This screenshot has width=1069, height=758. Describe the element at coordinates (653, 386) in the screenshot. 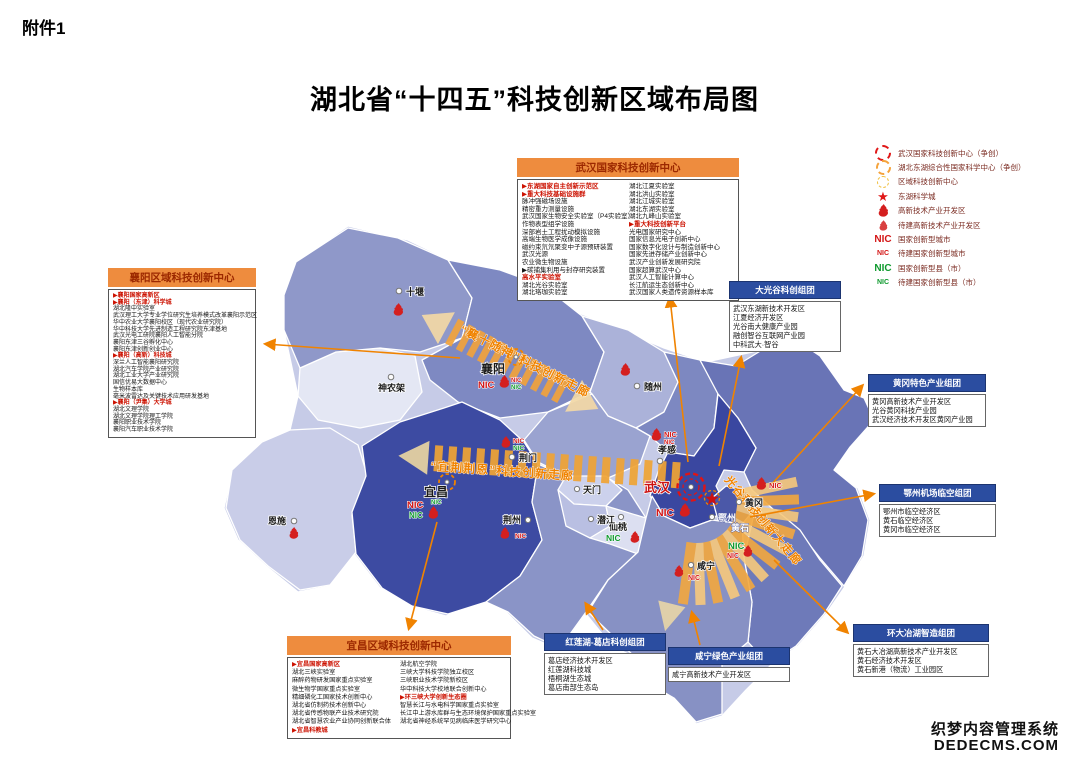

I see `city-label: 随州` at that location.